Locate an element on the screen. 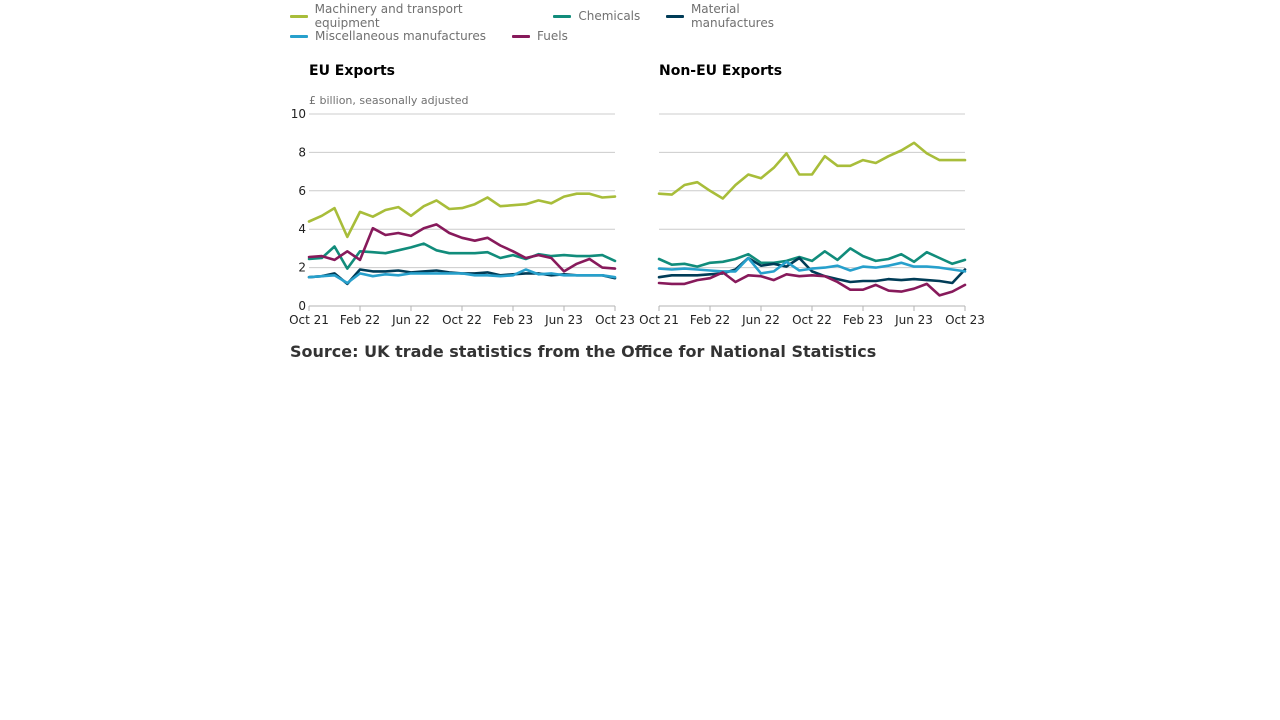 The image size is (1280, 720). eu-series-line-machinery is located at coordinates (462, 215).